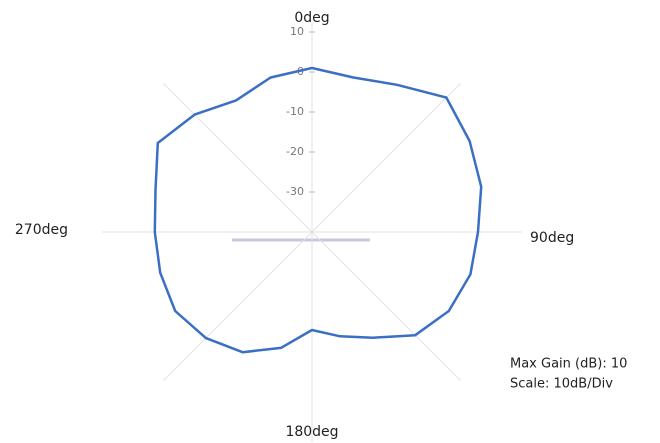 This screenshot has width=660, height=443. What do you see at coordinates (295, 191) in the screenshot?
I see `r-tick-label: -30` at bounding box center [295, 191].